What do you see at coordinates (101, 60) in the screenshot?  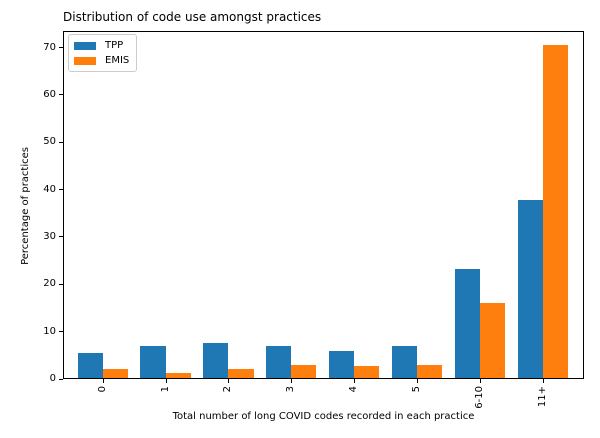 I see `legend-item: EMIS` at bounding box center [101, 60].